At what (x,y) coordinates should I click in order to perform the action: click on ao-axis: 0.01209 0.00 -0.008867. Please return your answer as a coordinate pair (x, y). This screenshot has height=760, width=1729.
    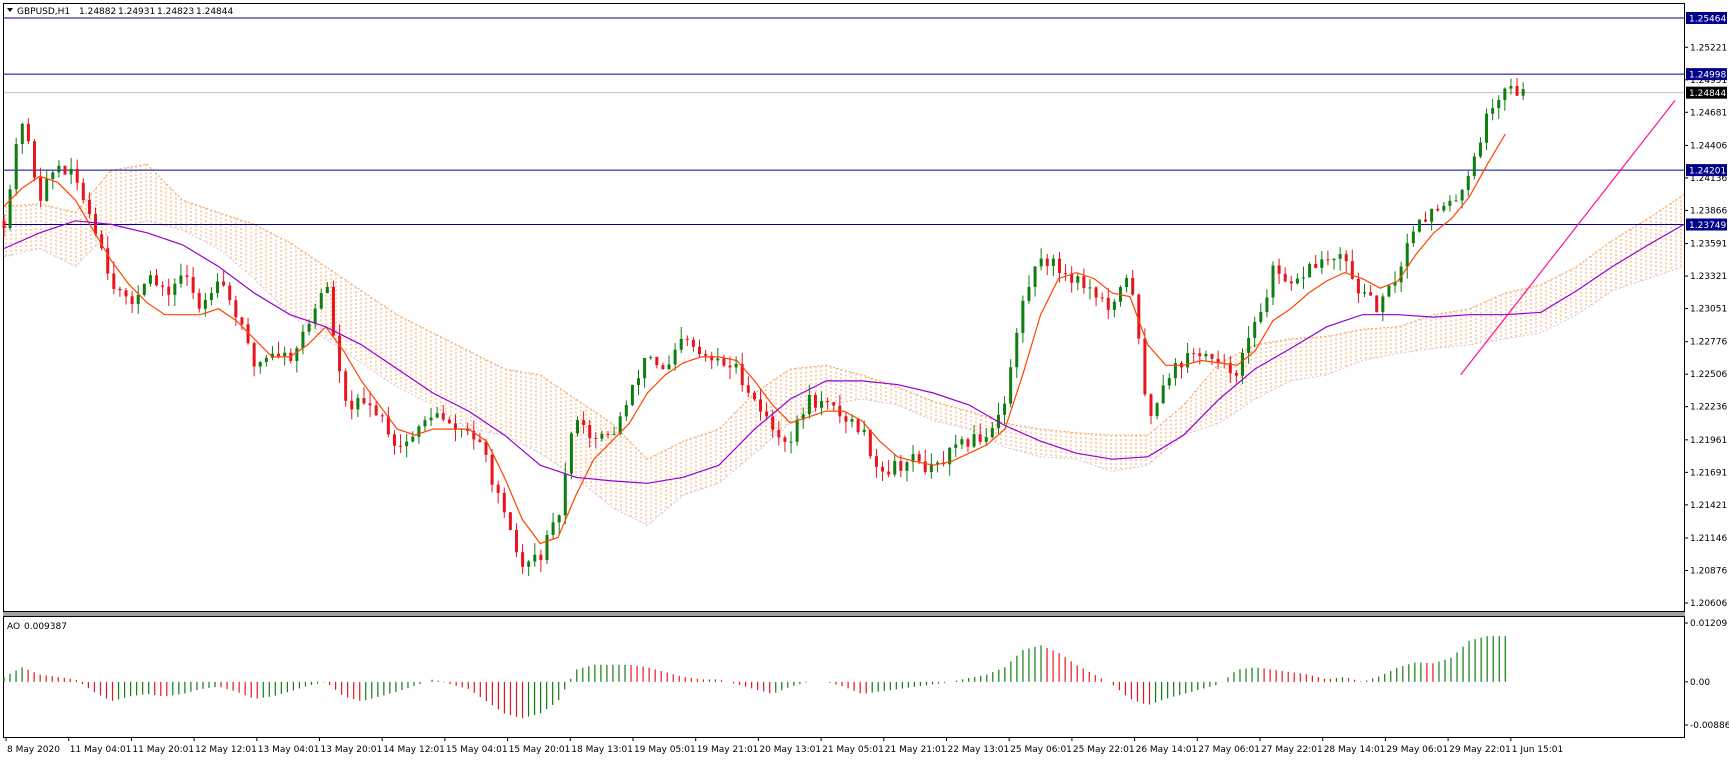
    Looking at the image, I should click on (1706, 675).